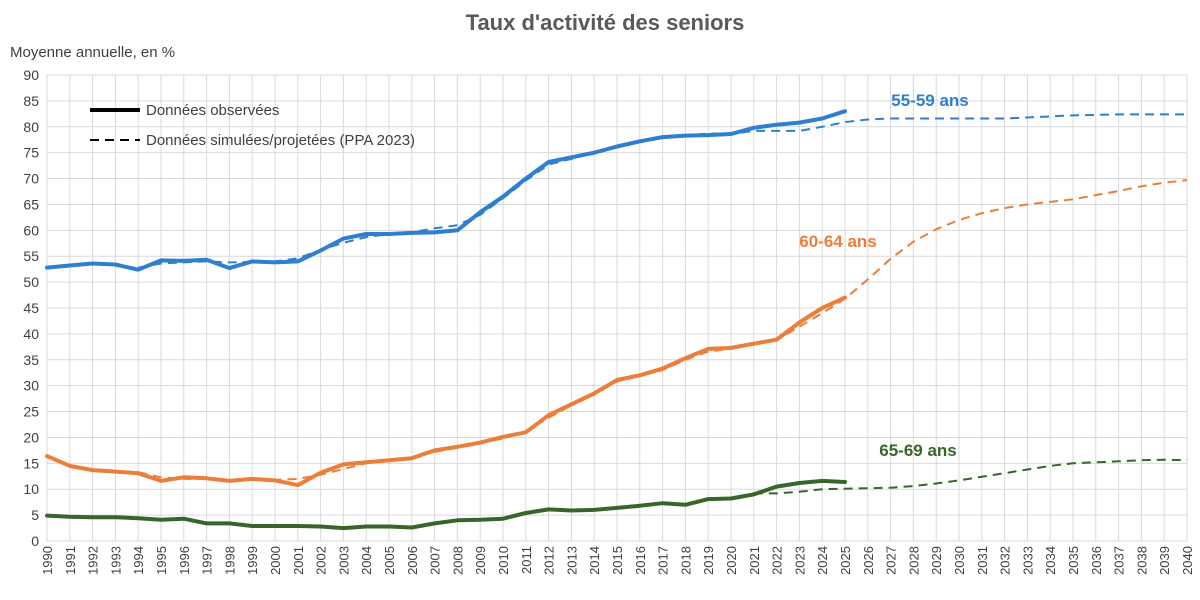  Describe the element at coordinates (913, 560) in the screenshot. I see `x-tick-label: 2028` at that location.